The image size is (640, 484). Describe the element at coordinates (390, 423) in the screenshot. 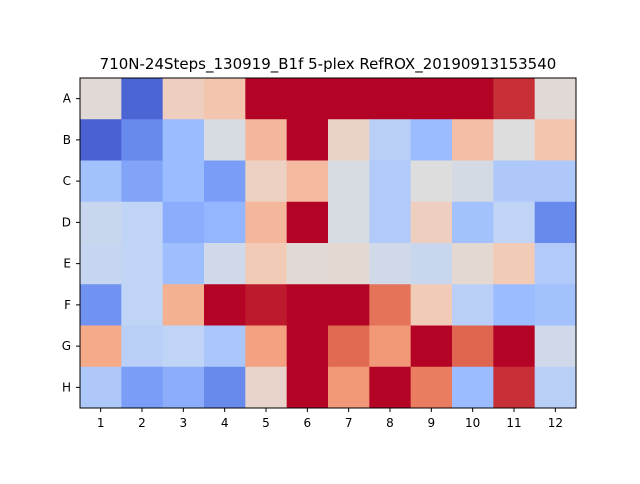

I see `x-tick-label: 8` at that location.